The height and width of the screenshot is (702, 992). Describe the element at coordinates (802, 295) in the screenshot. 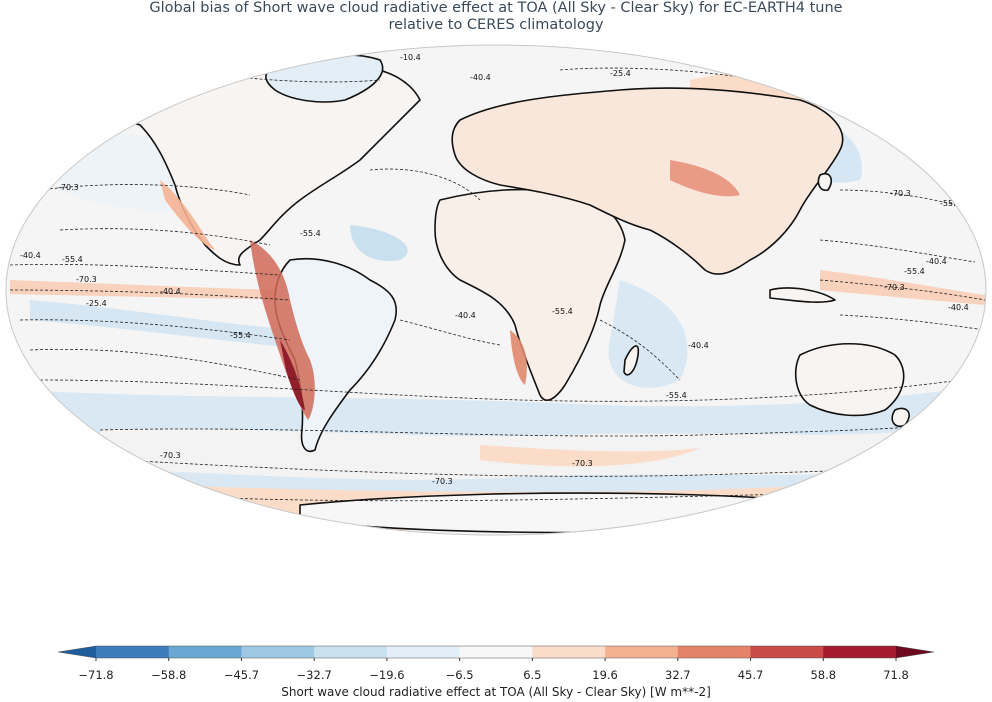

I see `indonesia` at that location.